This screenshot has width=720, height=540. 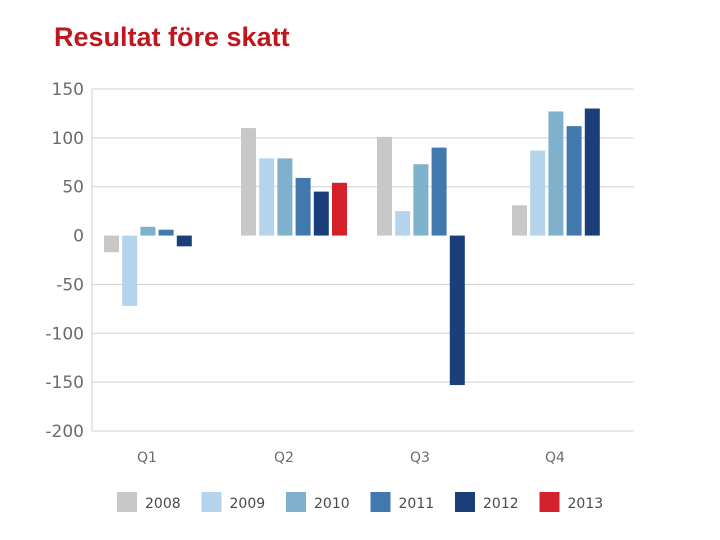 What do you see at coordinates (519, 220) in the screenshot?
I see `bar-q4-2008` at bounding box center [519, 220].